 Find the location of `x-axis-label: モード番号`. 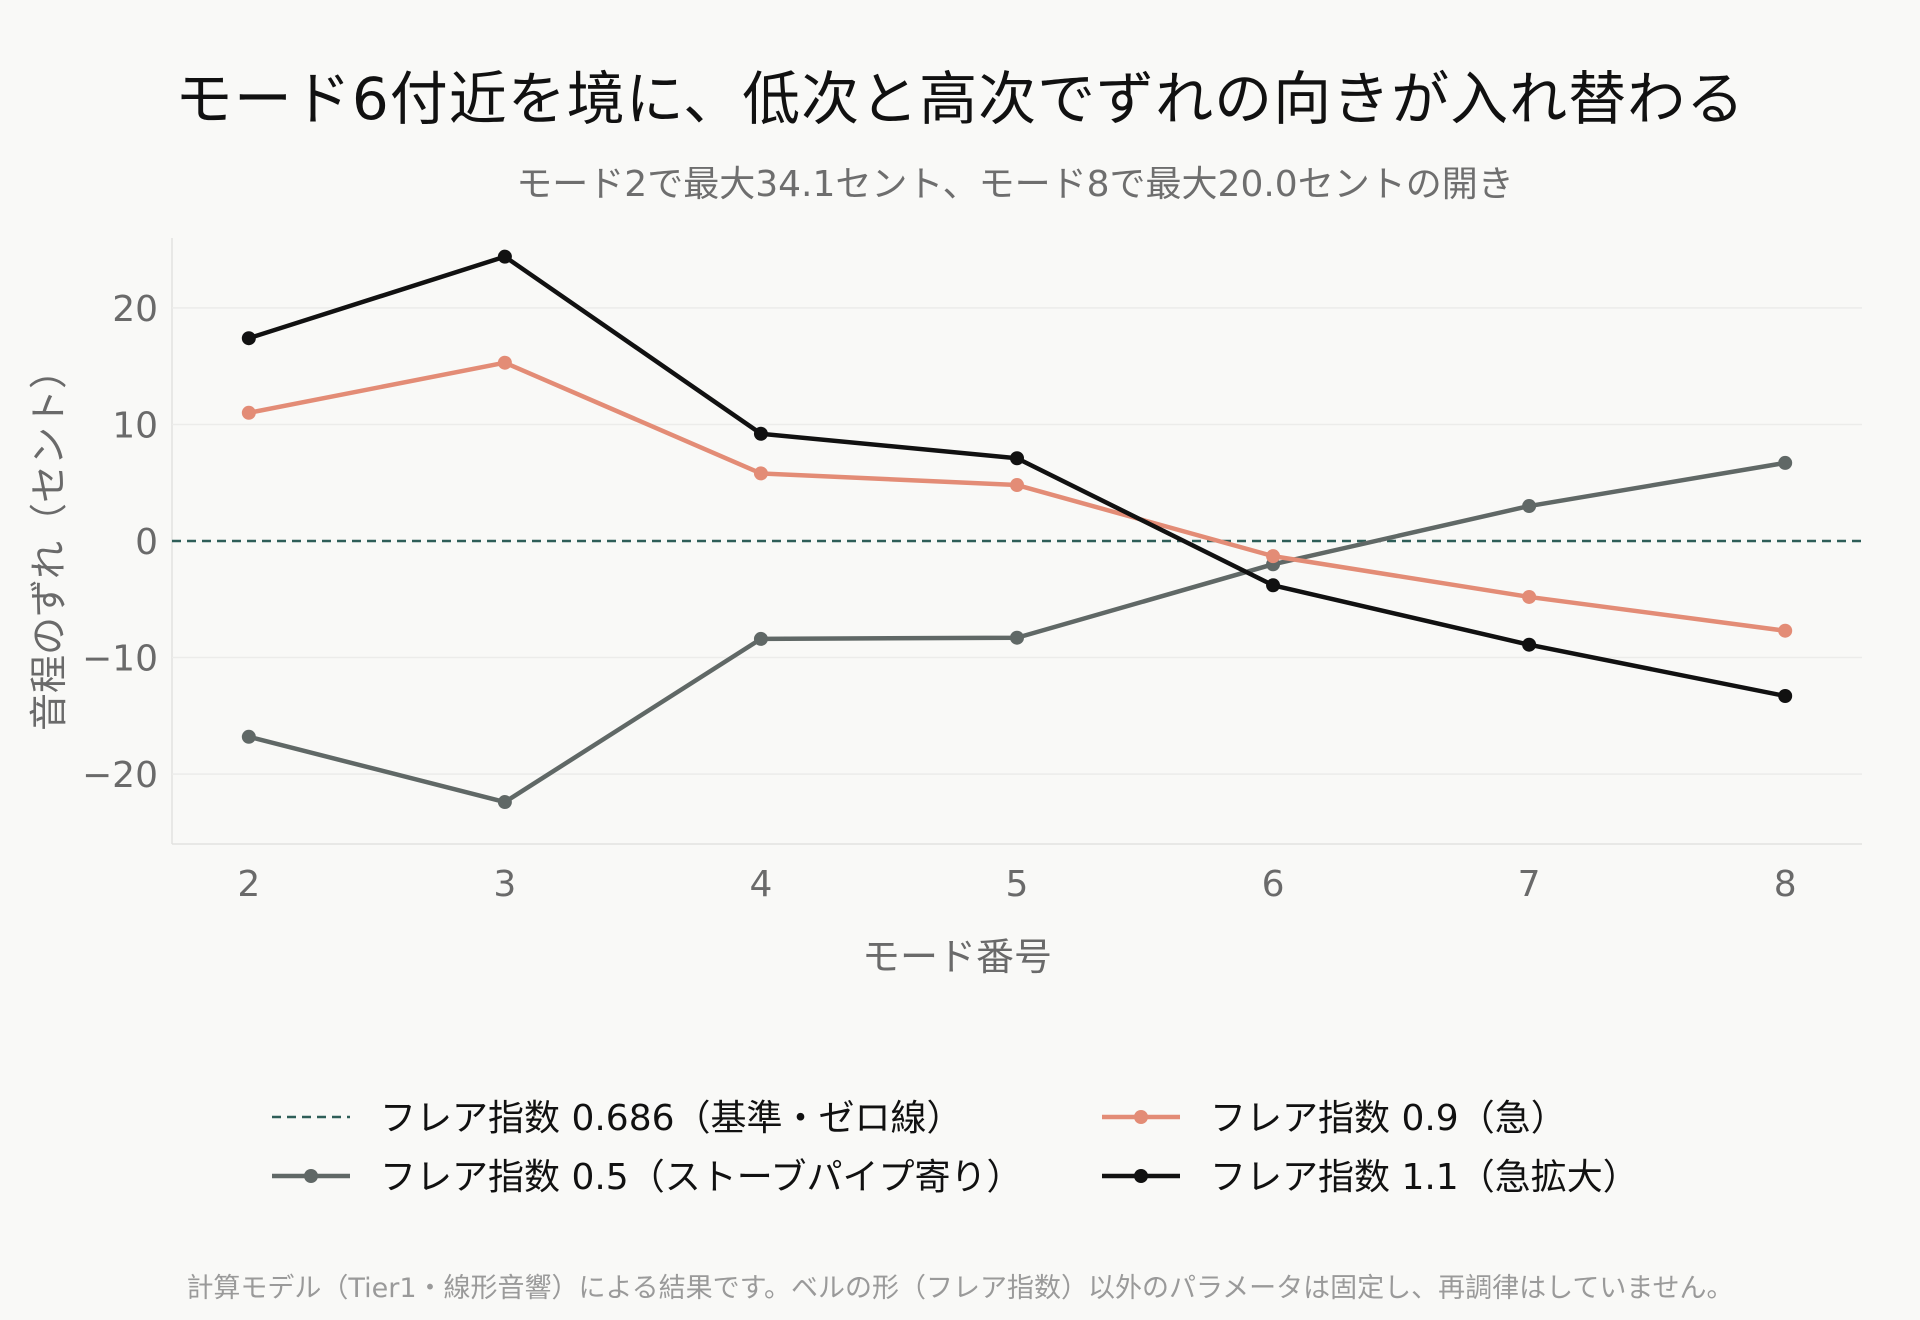

x-axis-label: モード番号 is located at coordinates (957, 957).